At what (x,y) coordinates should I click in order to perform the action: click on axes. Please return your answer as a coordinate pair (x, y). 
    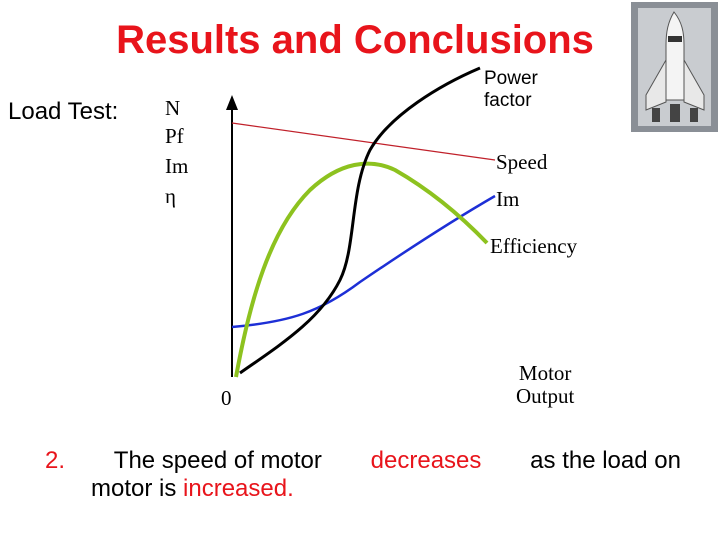
    Looking at the image, I should click on (232, 236).